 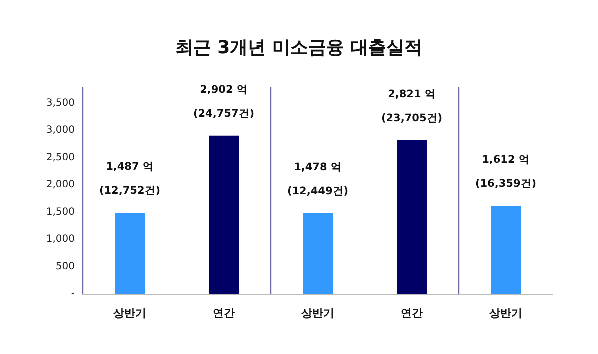 What do you see at coordinates (60, 185) in the screenshot?
I see `y-tick-label: 2,000` at bounding box center [60, 185].